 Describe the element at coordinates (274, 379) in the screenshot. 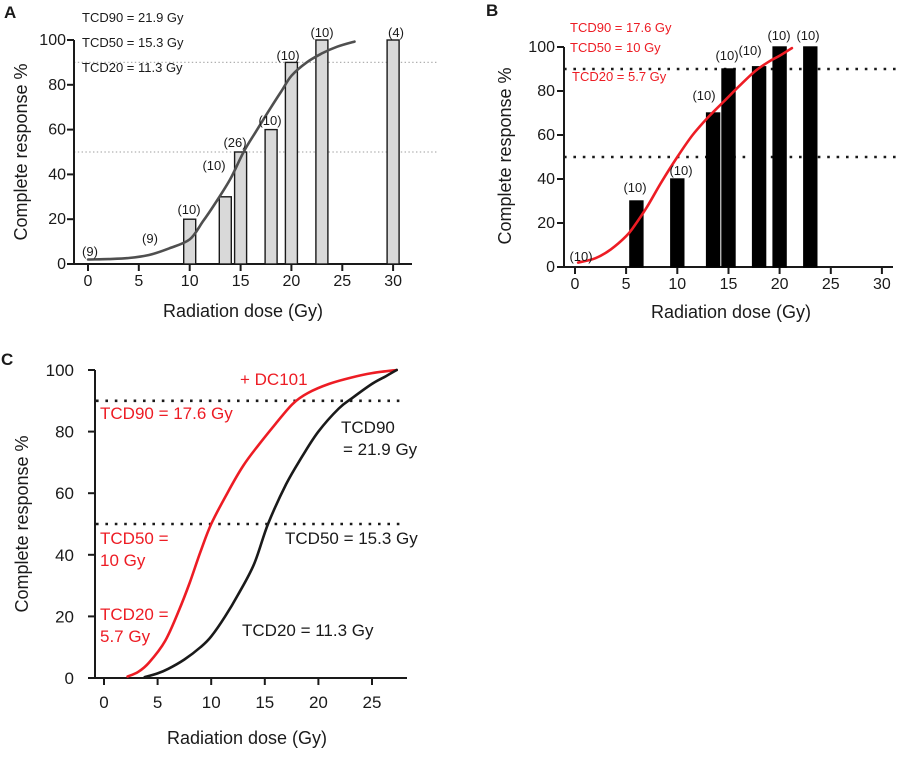

I see `tcd-annotation-c-0: + DC101` at that location.